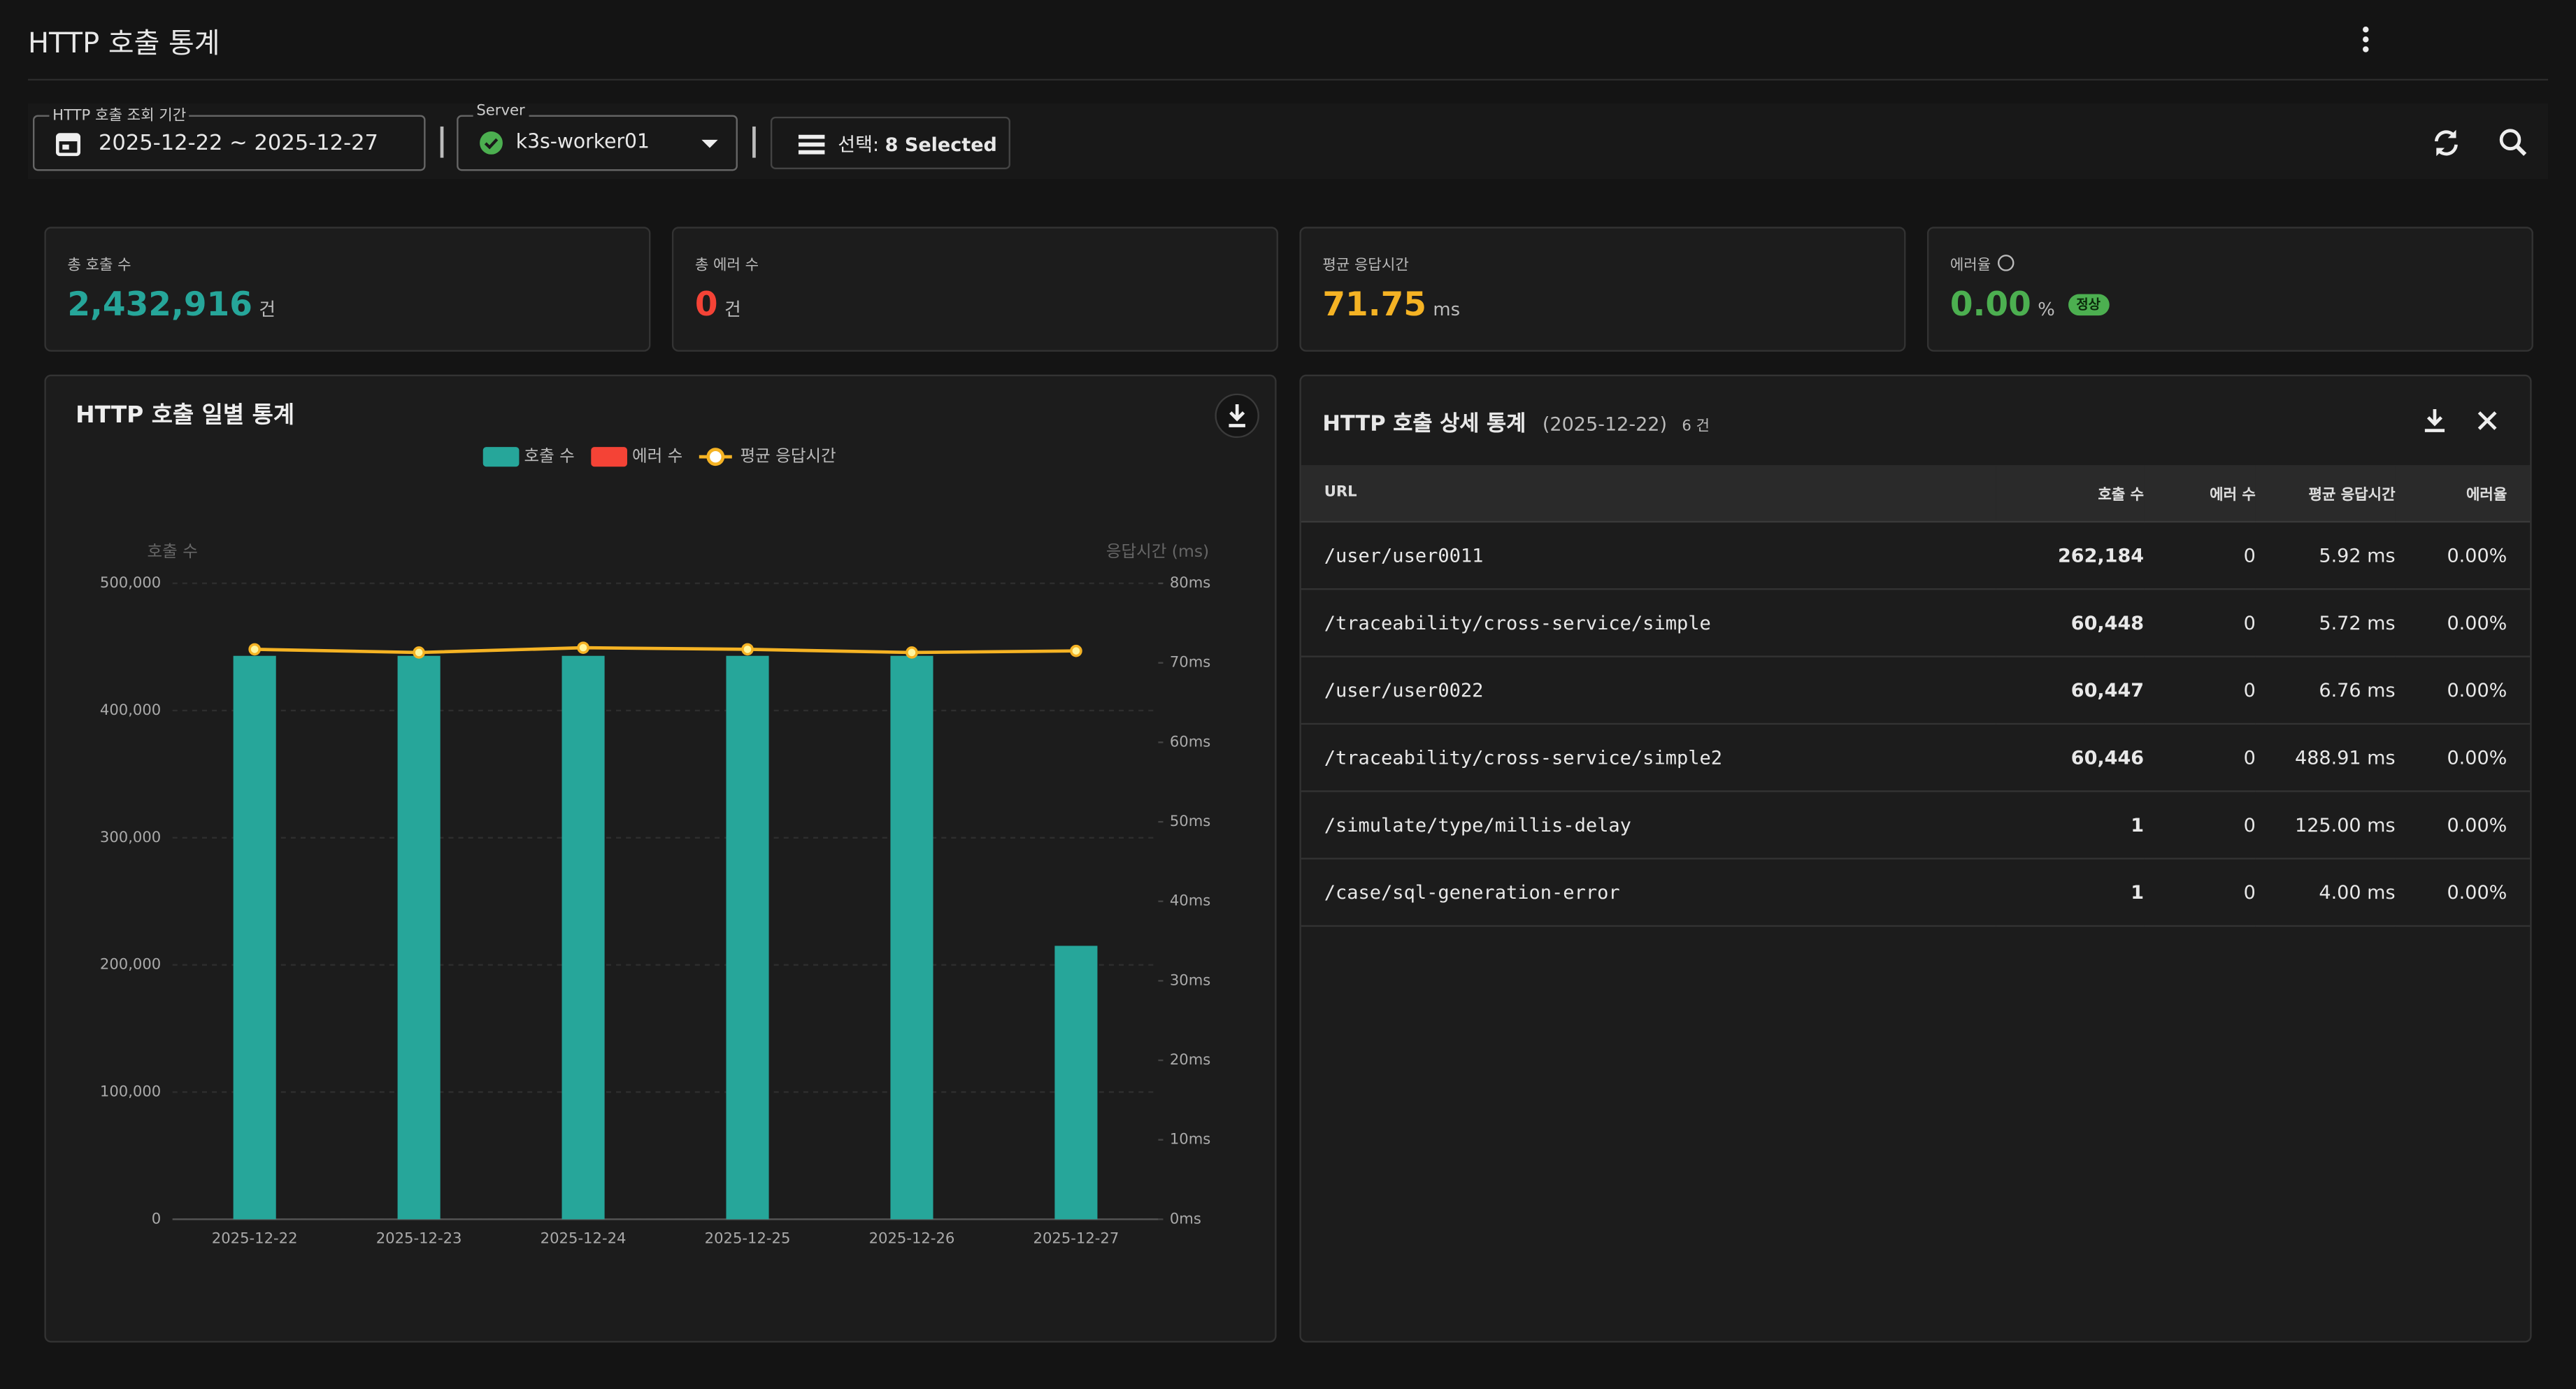 The image size is (2576, 1389). I want to click on separator, so click(442, 142).